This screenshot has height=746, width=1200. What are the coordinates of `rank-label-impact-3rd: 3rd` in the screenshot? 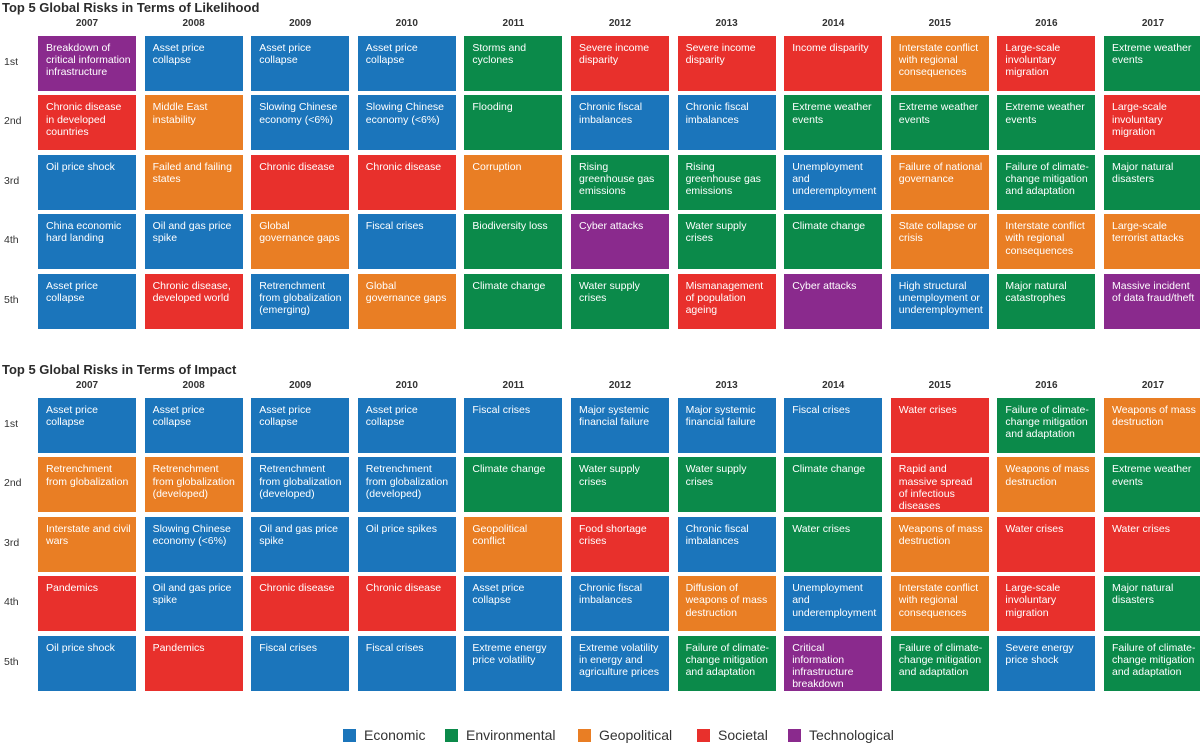 It's located at (12, 542).